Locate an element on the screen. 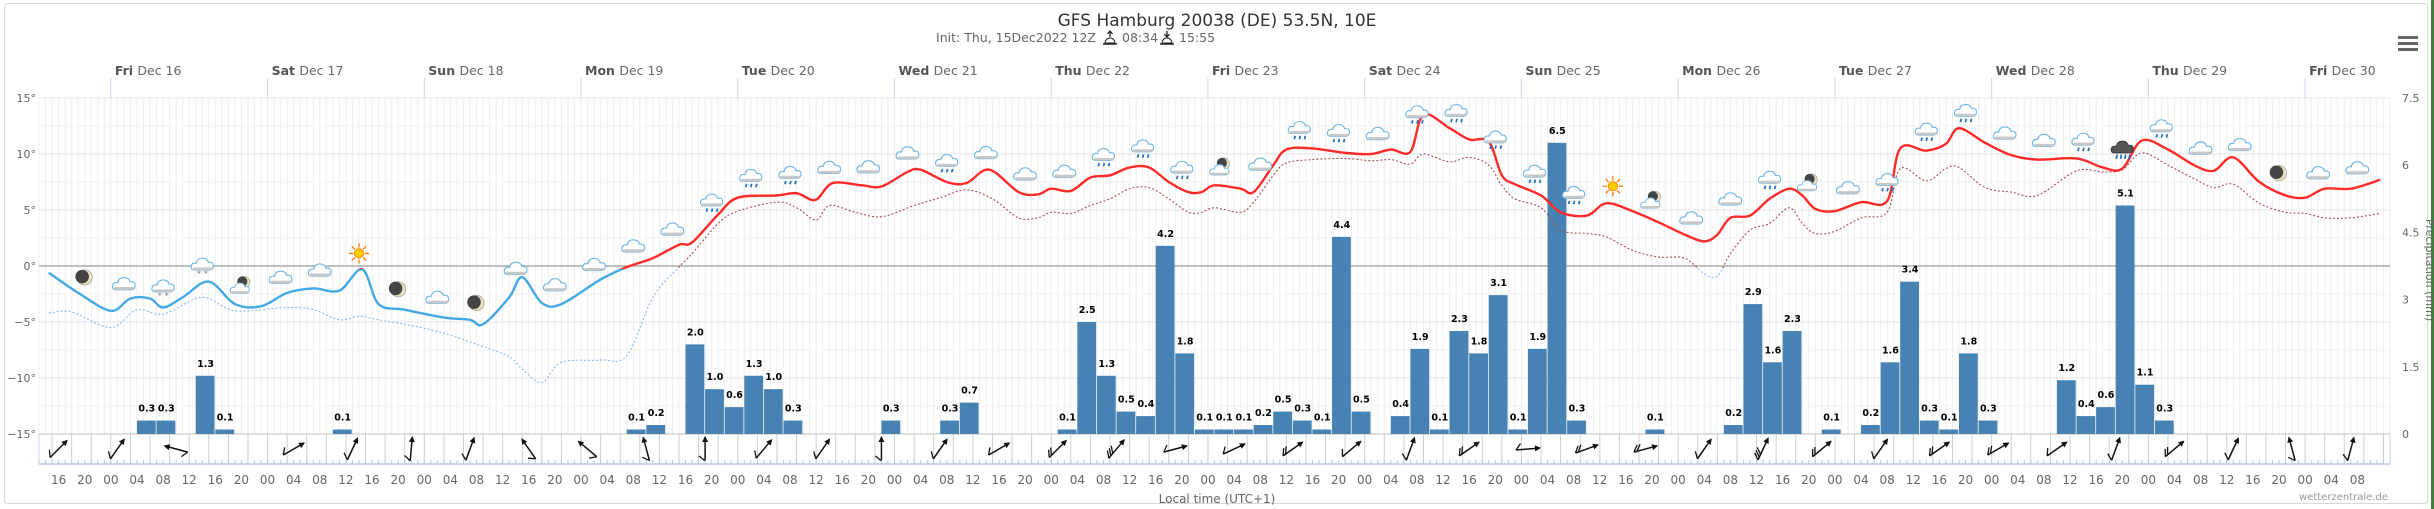 The image size is (2434, 509). precip-bar-label: 6.5 is located at coordinates (1557, 131).